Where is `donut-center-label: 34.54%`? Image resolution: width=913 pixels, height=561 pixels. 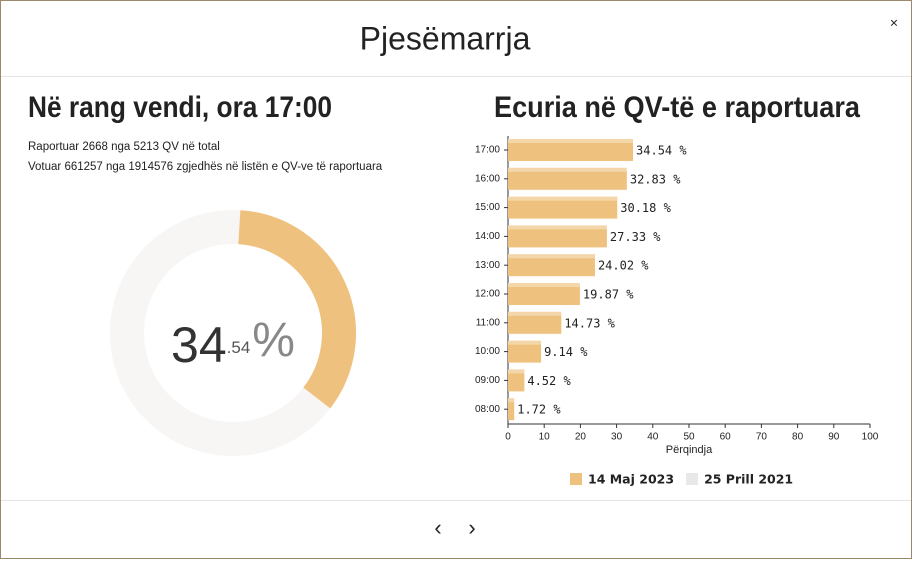
donut-center-label: 34.54% is located at coordinates (233, 344).